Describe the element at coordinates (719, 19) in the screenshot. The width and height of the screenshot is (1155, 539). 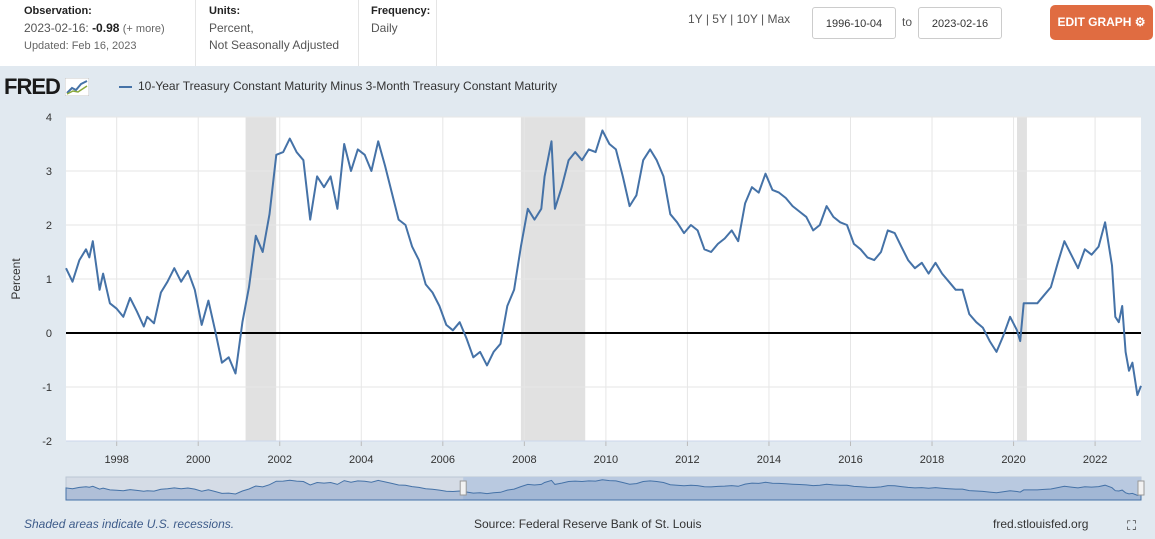
I see `range-5y-button: 5Y` at that location.